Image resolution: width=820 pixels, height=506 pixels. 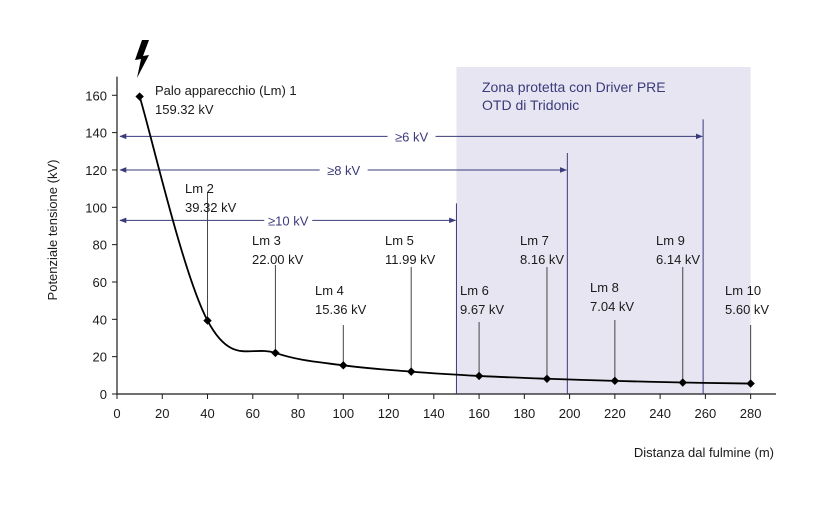 I want to click on point-value-label: 7.04 kV, so click(x=612, y=306).